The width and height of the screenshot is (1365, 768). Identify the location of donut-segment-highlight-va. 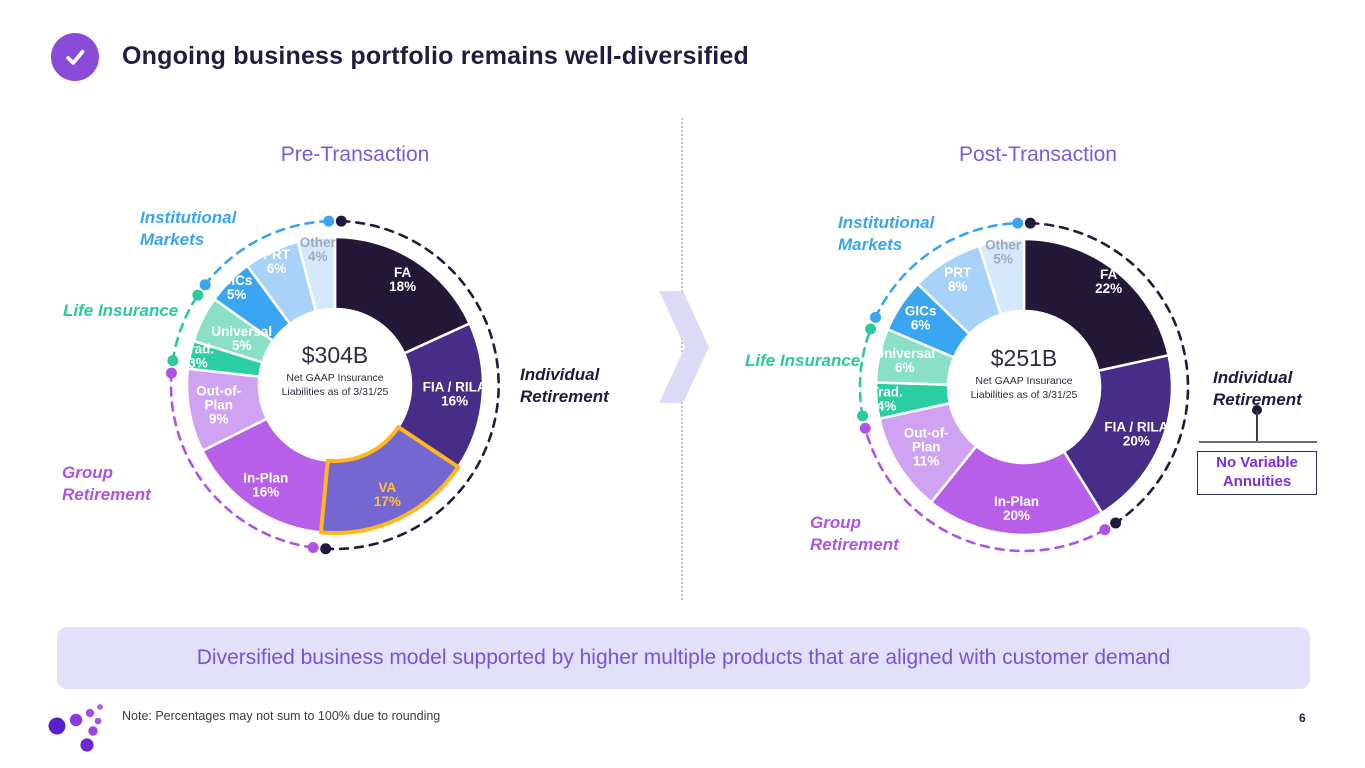
(389, 480).